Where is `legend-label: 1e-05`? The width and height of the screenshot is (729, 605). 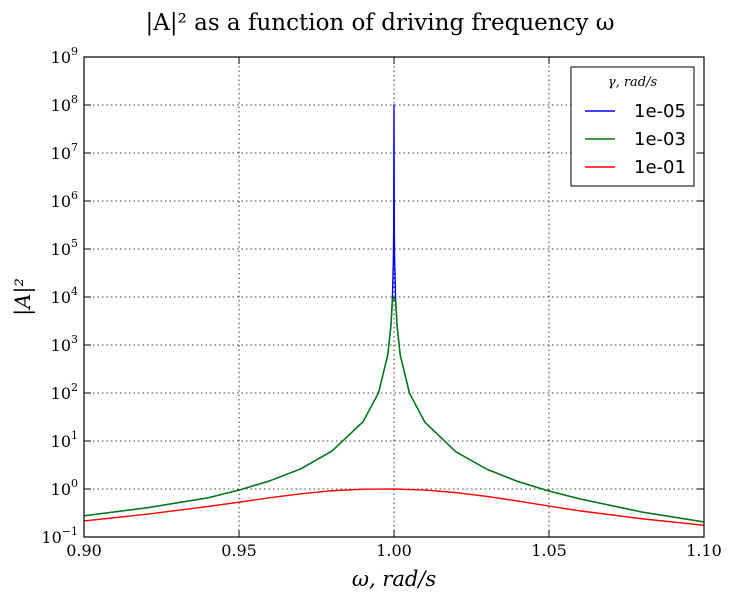
legend-label: 1e-05 is located at coordinates (660, 111).